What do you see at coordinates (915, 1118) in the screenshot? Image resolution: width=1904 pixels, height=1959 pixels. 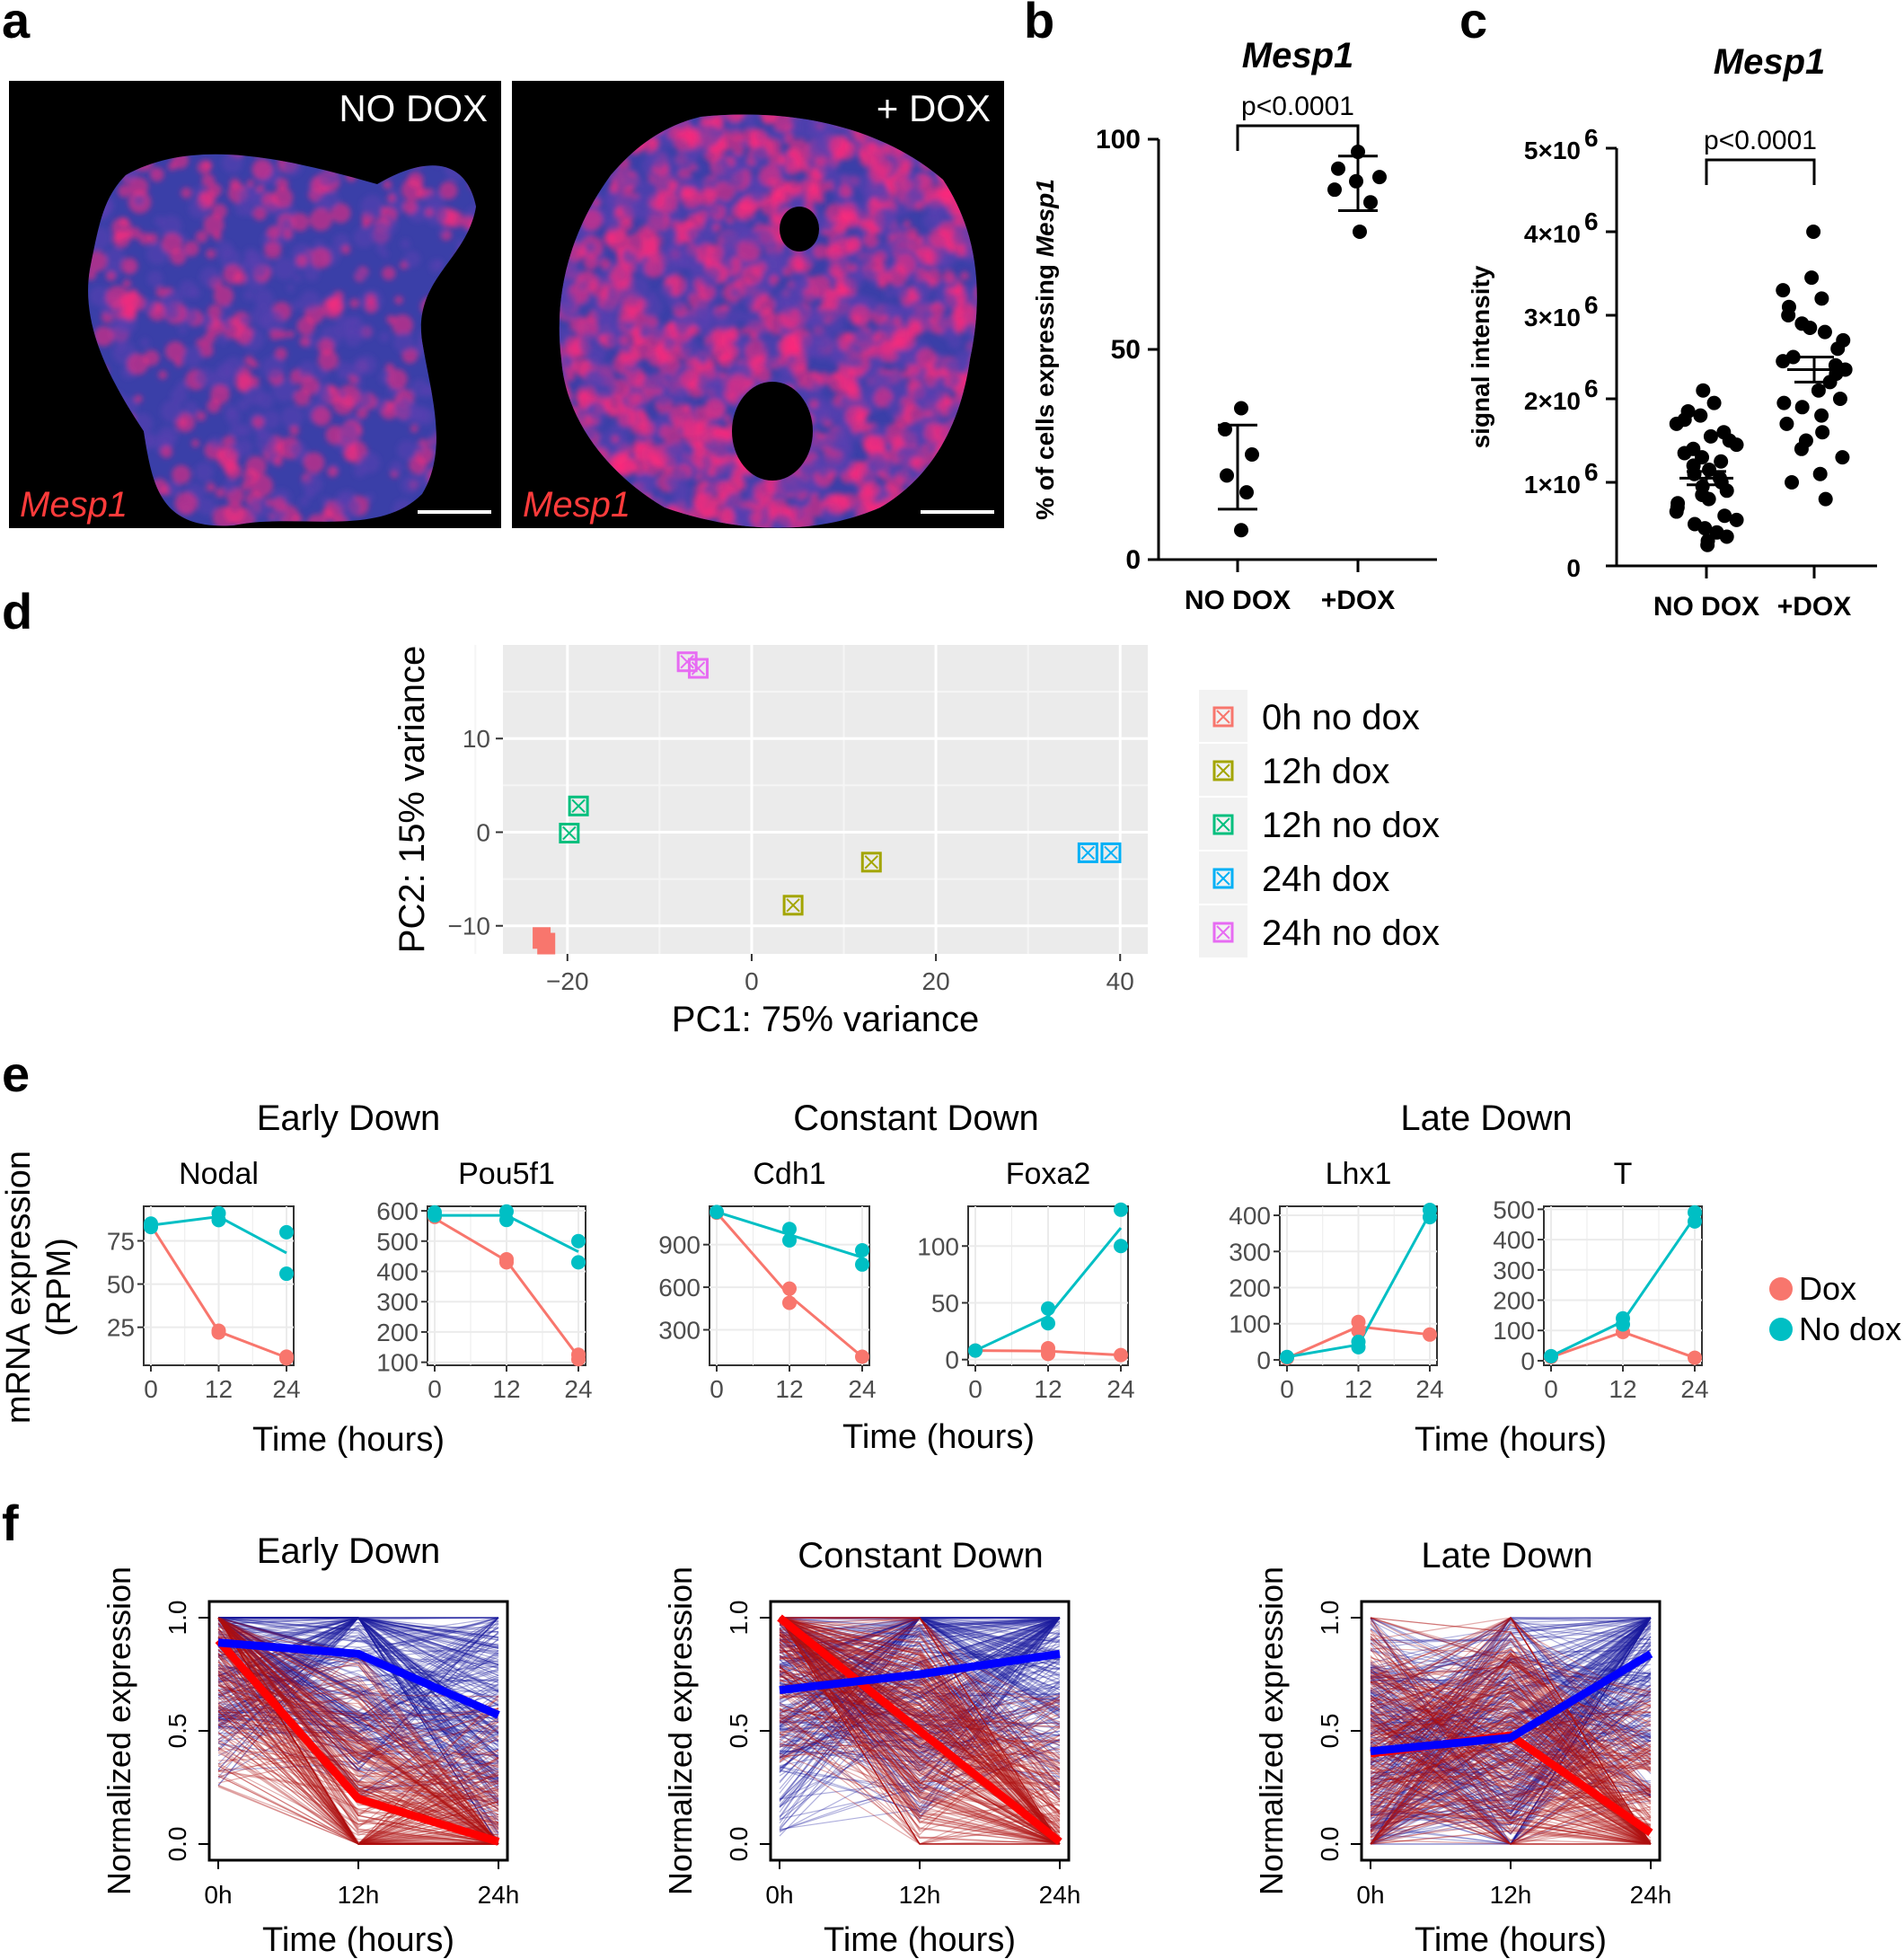 I see `group-title: Constant Down` at bounding box center [915, 1118].